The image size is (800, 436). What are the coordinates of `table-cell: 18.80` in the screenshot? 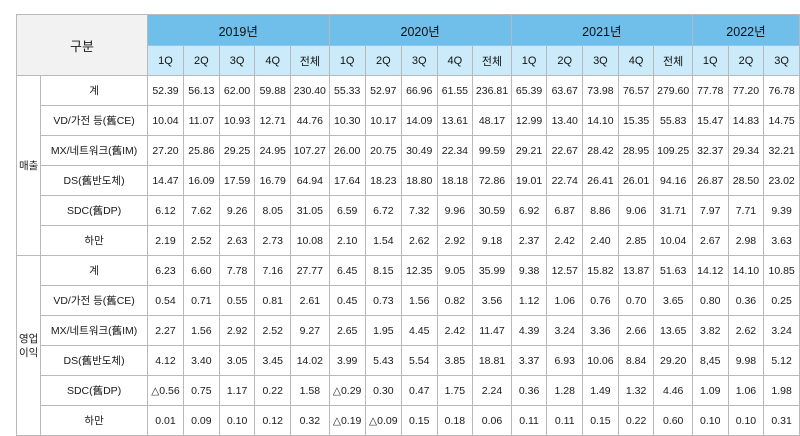 It's located at (419, 180).